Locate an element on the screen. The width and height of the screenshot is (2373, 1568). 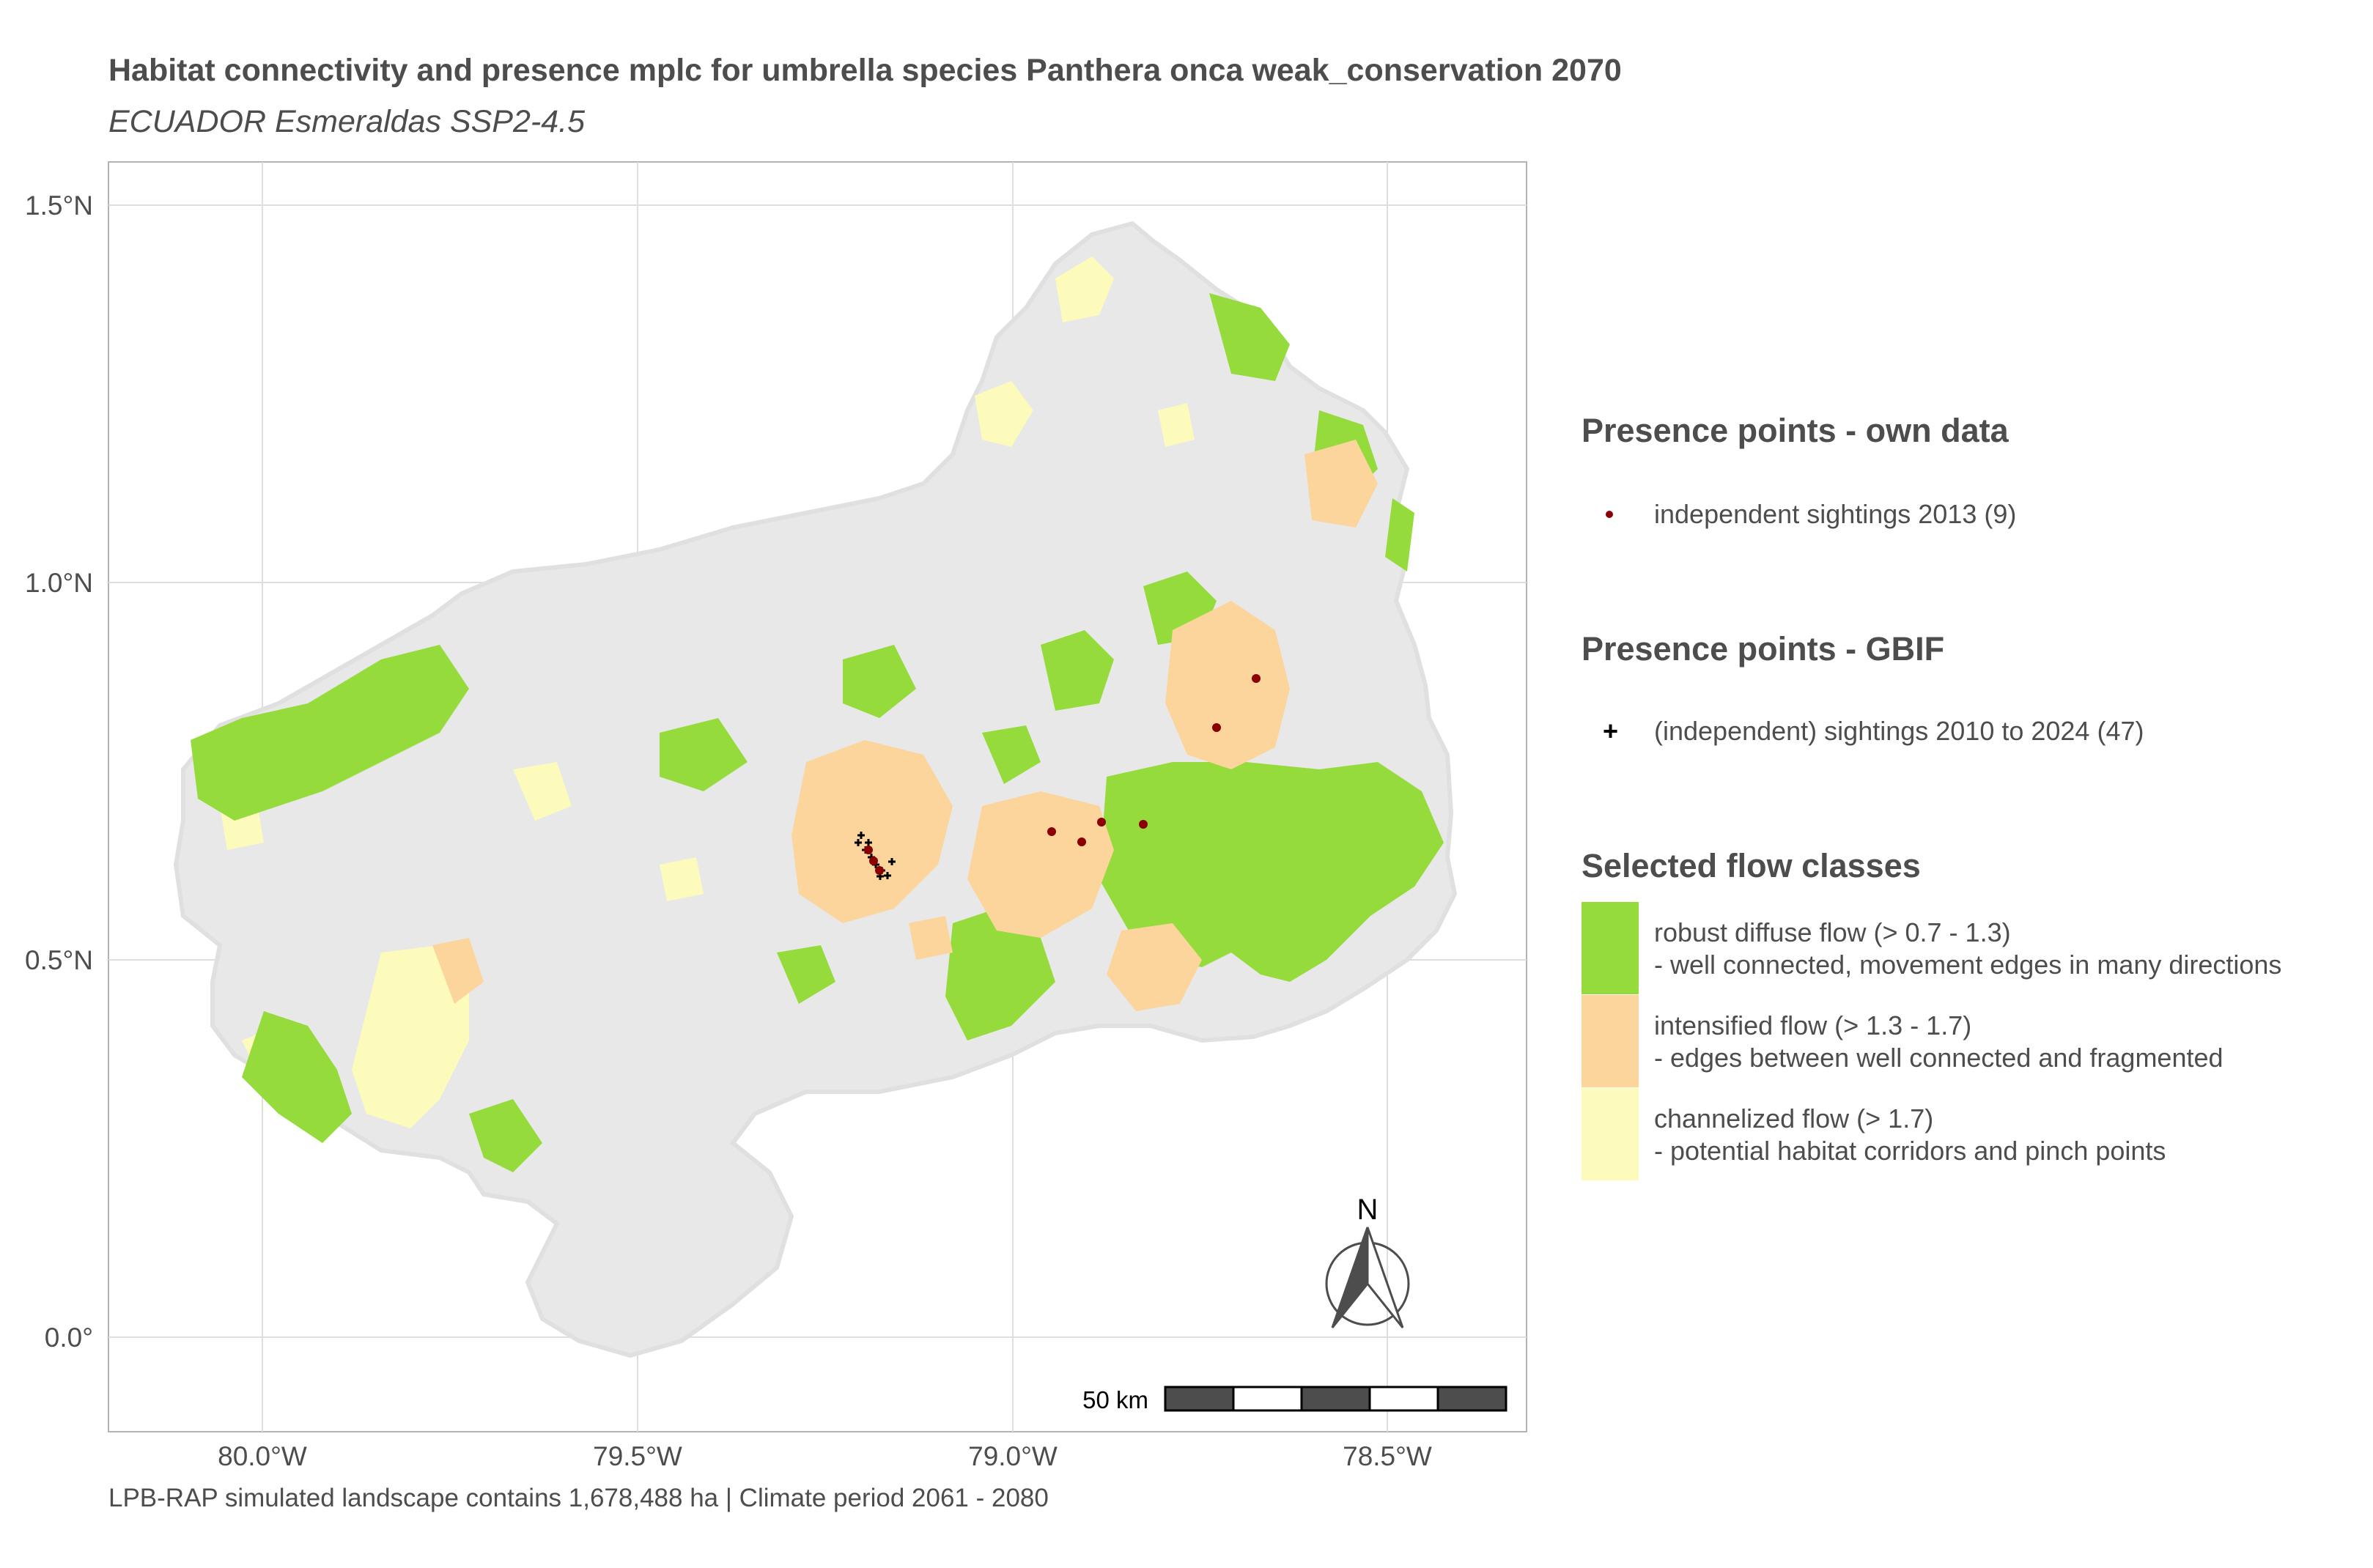
channelized-flow-swatch is located at coordinates (1610, 1134).